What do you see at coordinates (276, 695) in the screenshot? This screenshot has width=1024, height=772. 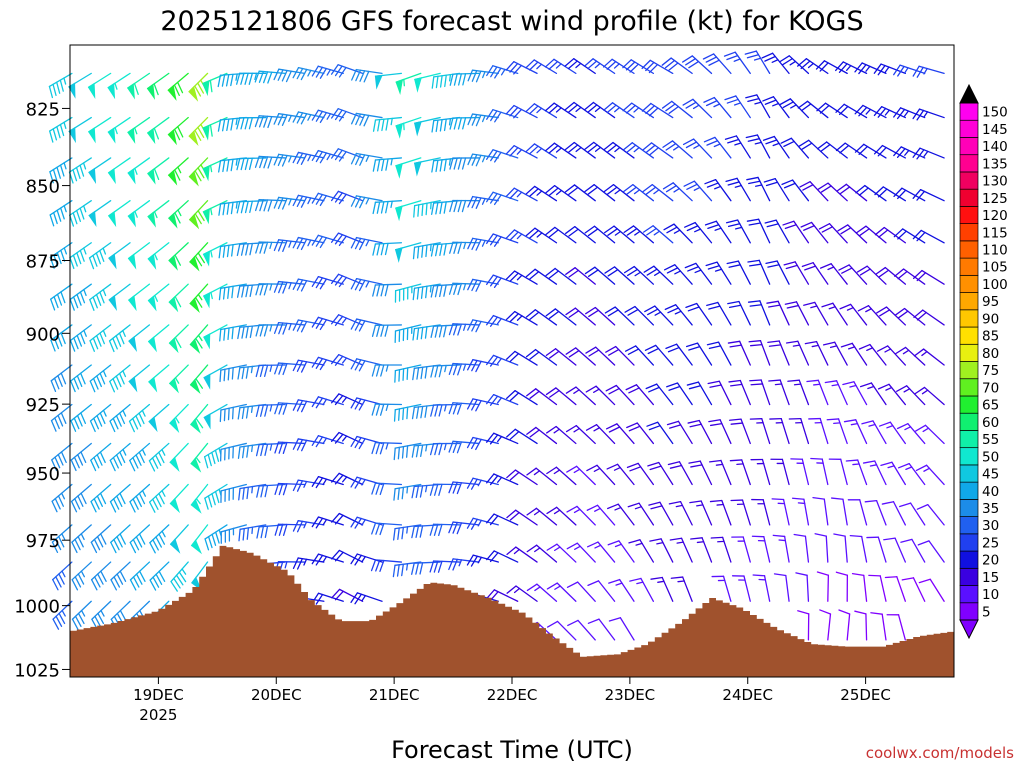 I see `x-tick-label: 20DEC` at bounding box center [276, 695].